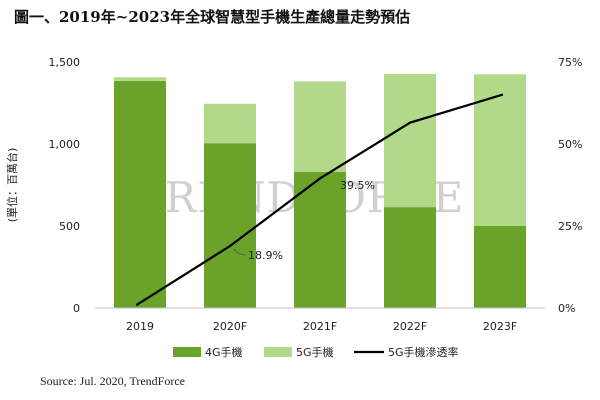 The height and width of the screenshot is (400, 600). I want to click on annotation-leader, so click(240, 252).